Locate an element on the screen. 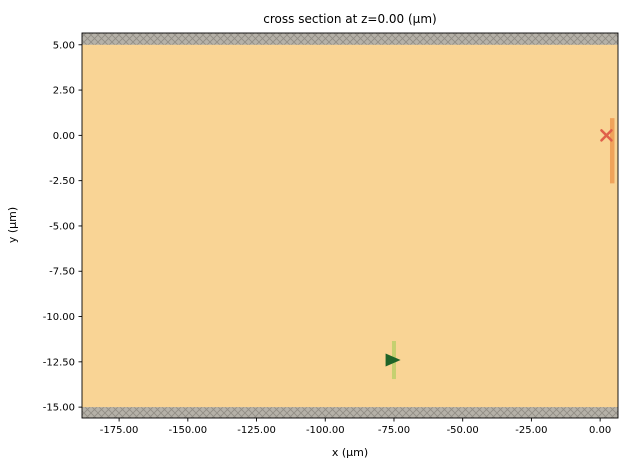 The width and height of the screenshot is (630, 470). source-arrow-icon is located at coordinates (393, 360).